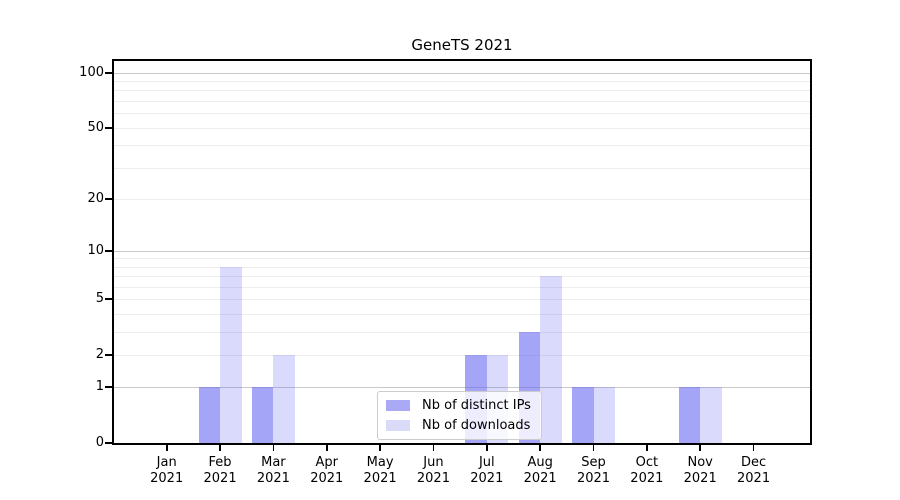 The image size is (900, 500). I want to click on x-tick-label: Mar 2021, so click(273, 471).